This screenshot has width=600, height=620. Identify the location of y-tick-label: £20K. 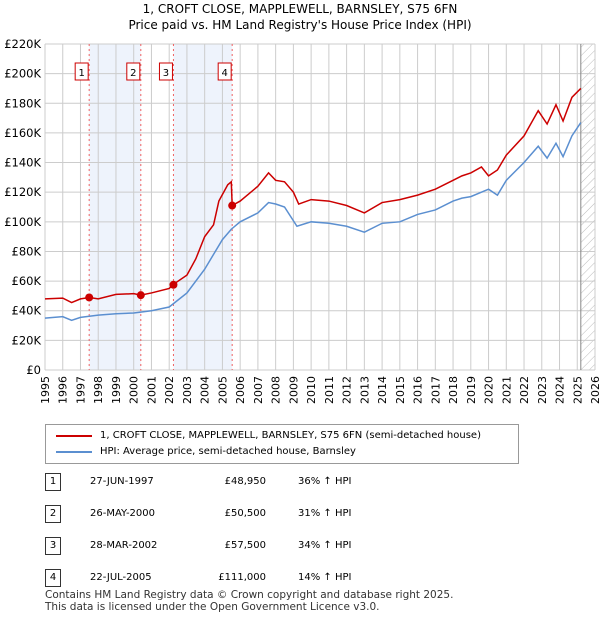
(27, 340).